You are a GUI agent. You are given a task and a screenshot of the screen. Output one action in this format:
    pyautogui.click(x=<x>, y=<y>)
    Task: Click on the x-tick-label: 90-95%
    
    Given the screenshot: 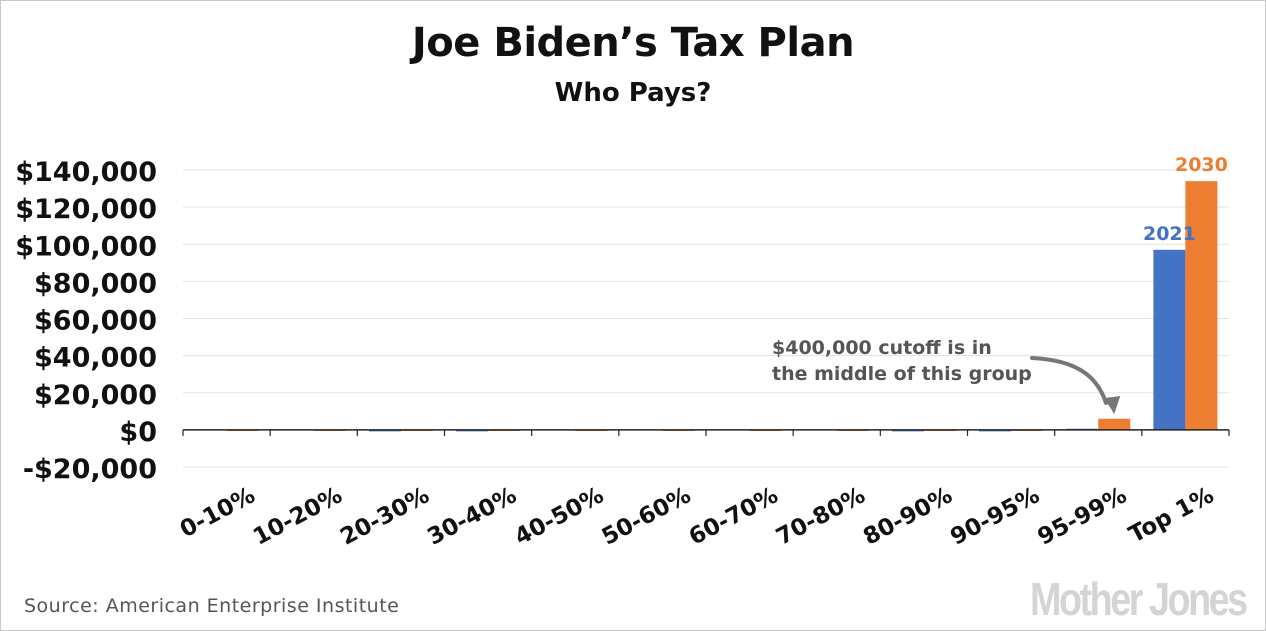 What is the action you would take?
    pyautogui.click(x=995, y=516)
    